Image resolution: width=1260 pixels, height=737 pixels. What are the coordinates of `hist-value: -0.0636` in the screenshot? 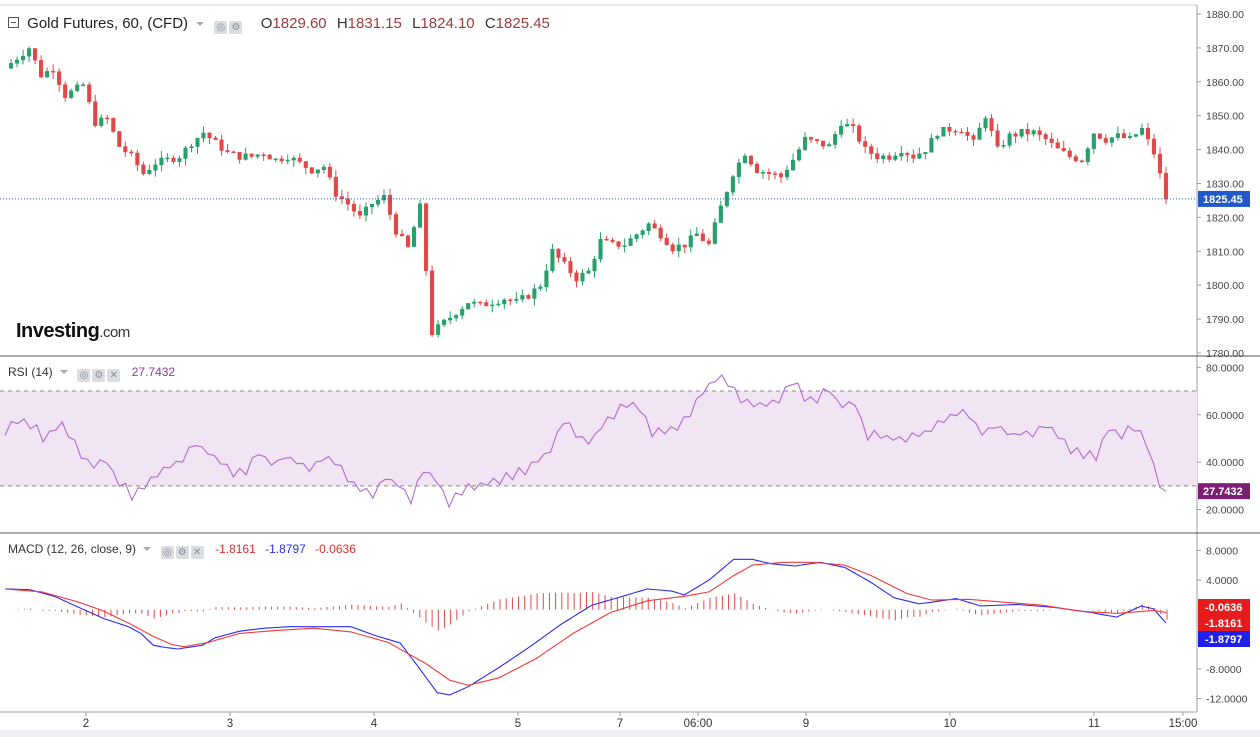 It's located at (335, 549).